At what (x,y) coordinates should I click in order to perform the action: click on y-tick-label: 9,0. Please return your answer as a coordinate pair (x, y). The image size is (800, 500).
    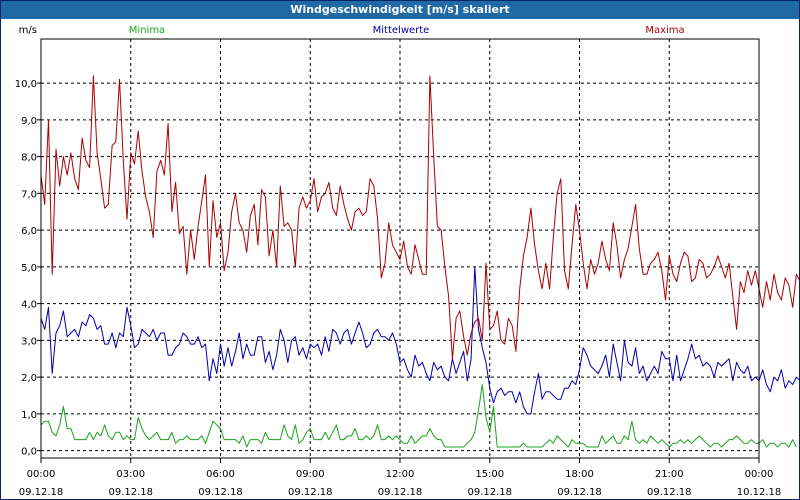
    Looking at the image, I should click on (29, 121).